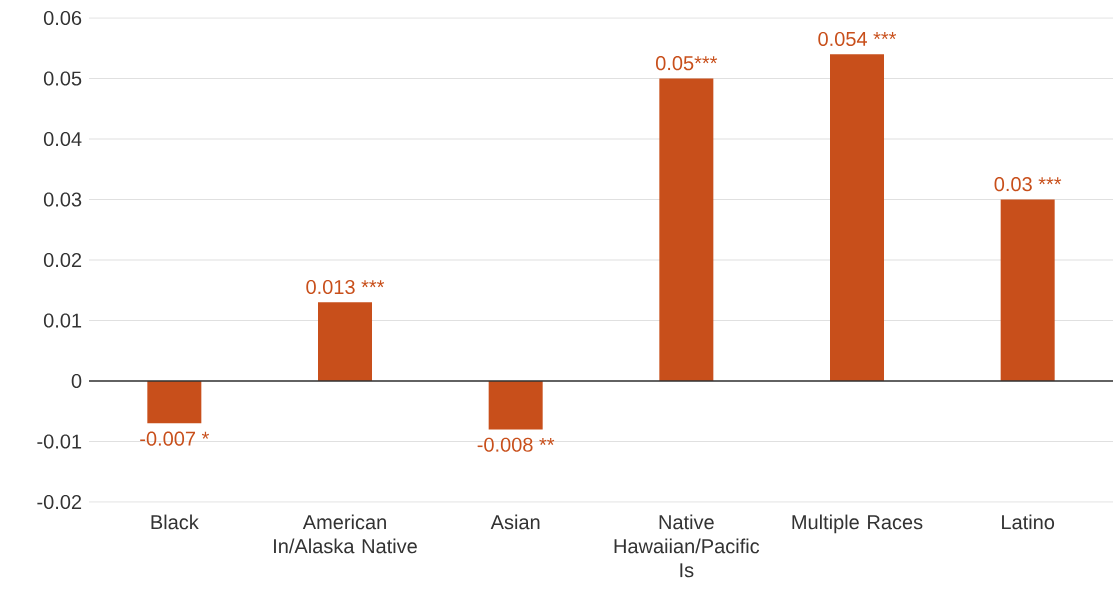  What do you see at coordinates (62, 139) in the screenshot?
I see `y-tick-label: 0.04` at bounding box center [62, 139].